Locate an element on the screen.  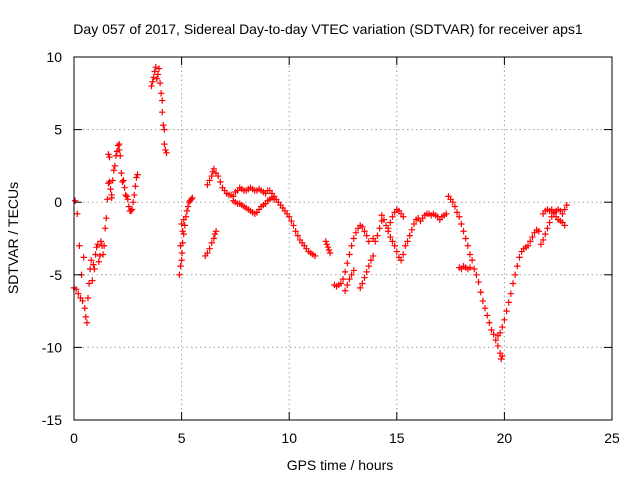
x-tick-label: 25 is located at coordinates (612, 438).